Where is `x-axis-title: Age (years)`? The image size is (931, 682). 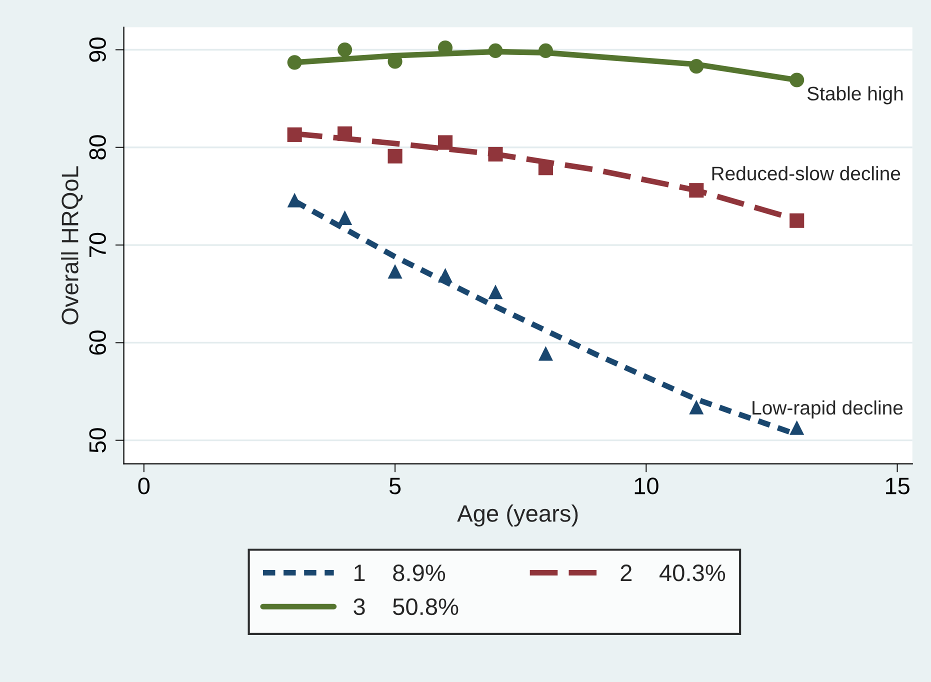
x-axis-title: Age (years) is located at coordinates (517, 515).